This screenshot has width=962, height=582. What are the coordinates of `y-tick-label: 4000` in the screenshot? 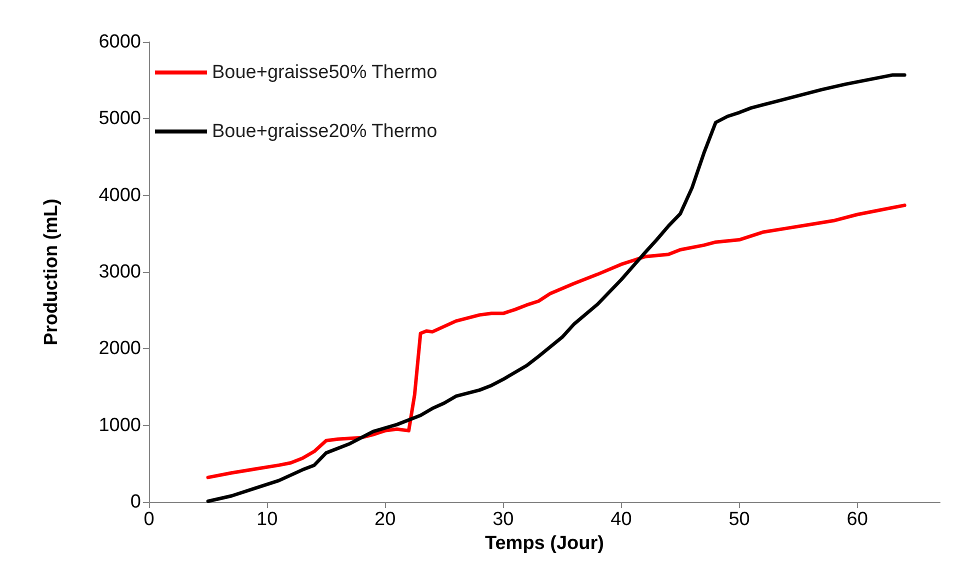 It's located at (119, 195).